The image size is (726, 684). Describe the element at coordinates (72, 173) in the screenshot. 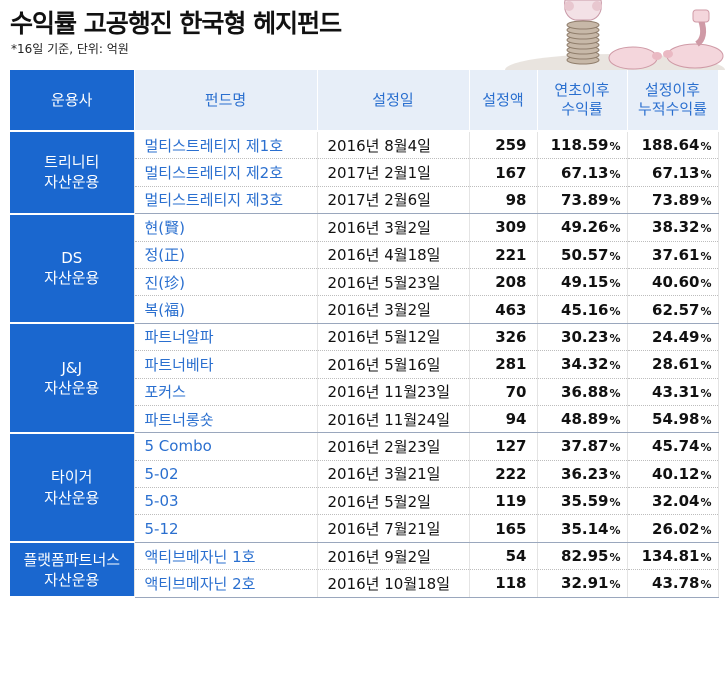

I see `company-cell: 트리니티 자산운용` at that location.